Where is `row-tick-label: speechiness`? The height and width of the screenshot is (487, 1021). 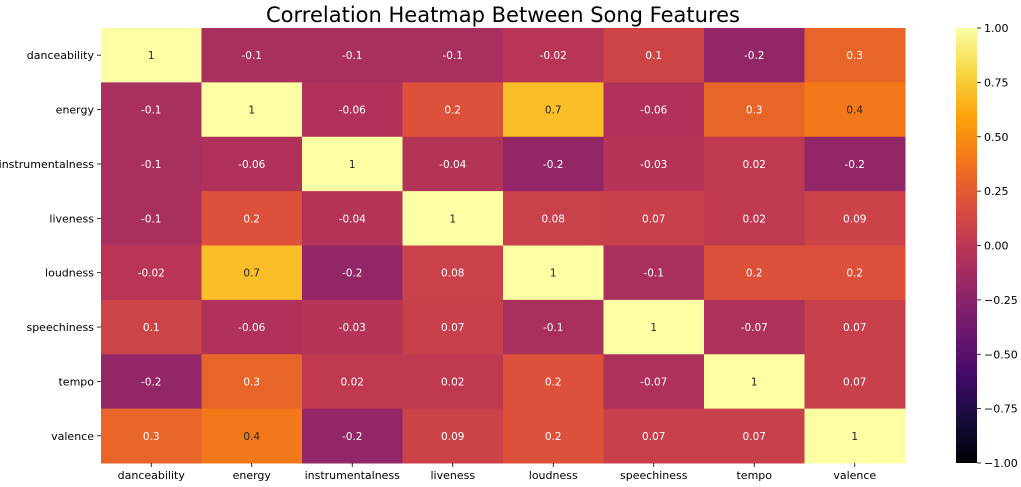 row-tick-label: speechiness is located at coordinates (60, 327).